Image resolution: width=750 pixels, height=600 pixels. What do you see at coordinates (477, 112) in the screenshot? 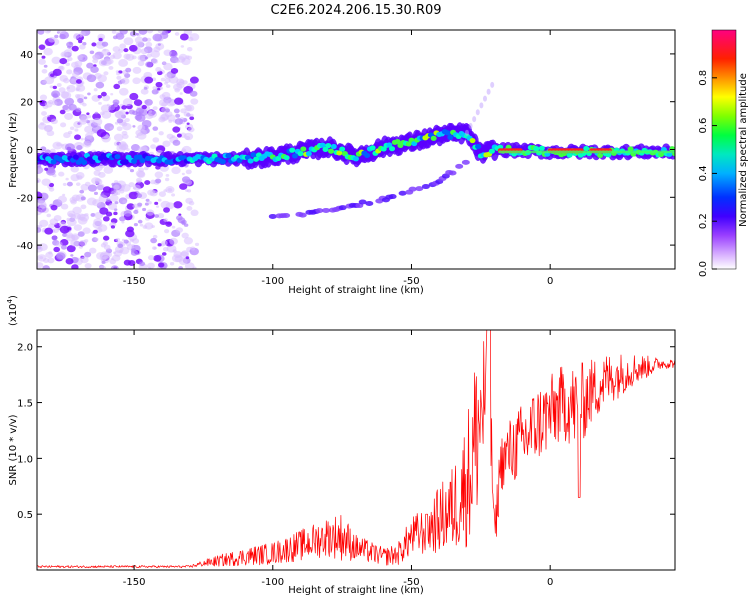
I see `faint-trace-blob` at bounding box center [477, 112].